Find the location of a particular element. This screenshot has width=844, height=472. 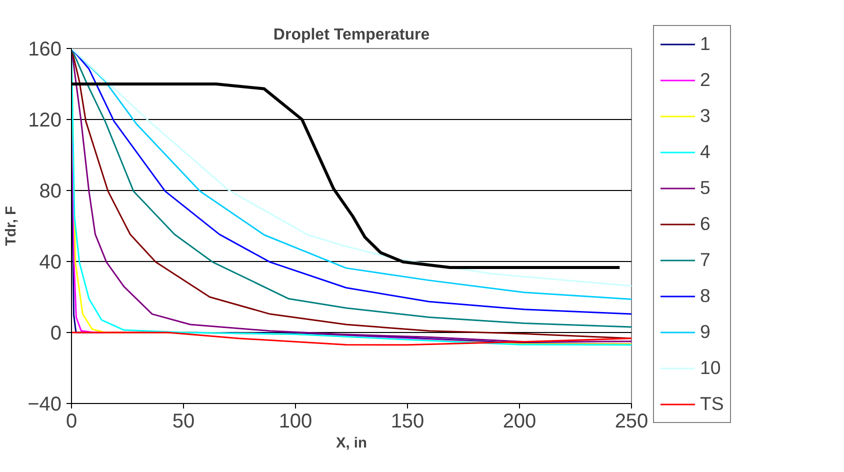

y-tick-label: 120 is located at coordinates (45, 121).